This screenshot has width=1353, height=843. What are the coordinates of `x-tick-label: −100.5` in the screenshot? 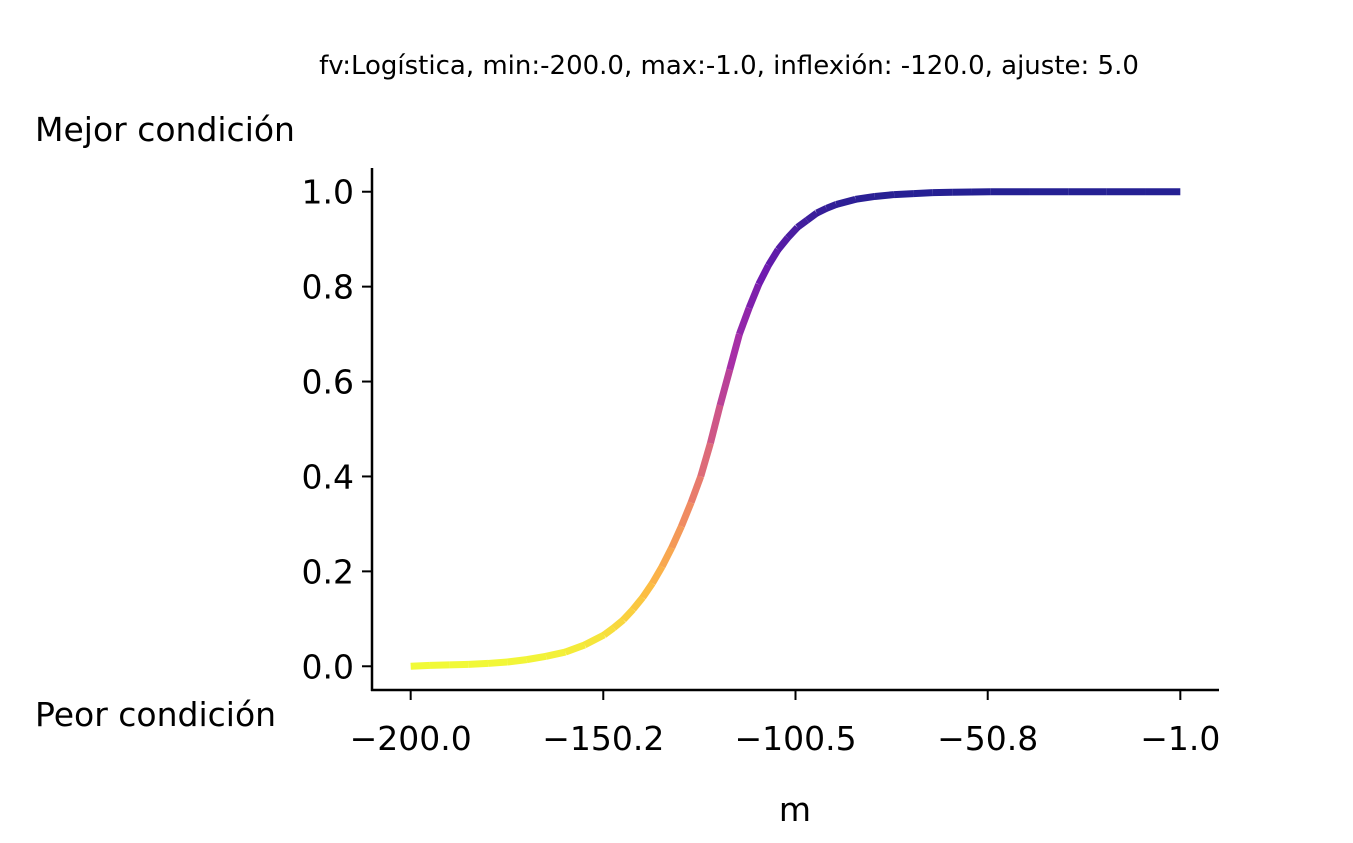 It's located at (795, 738).